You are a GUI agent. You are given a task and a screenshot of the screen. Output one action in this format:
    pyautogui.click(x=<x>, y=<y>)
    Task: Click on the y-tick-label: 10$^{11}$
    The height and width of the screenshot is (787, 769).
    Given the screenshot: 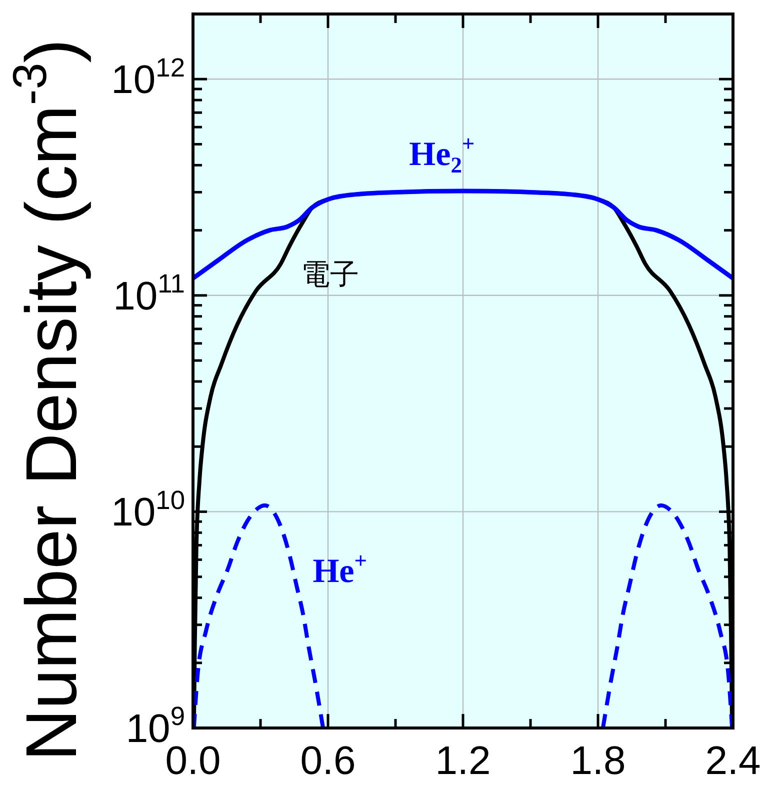 What is the action you would take?
    pyautogui.click(x=149, y=293)
    